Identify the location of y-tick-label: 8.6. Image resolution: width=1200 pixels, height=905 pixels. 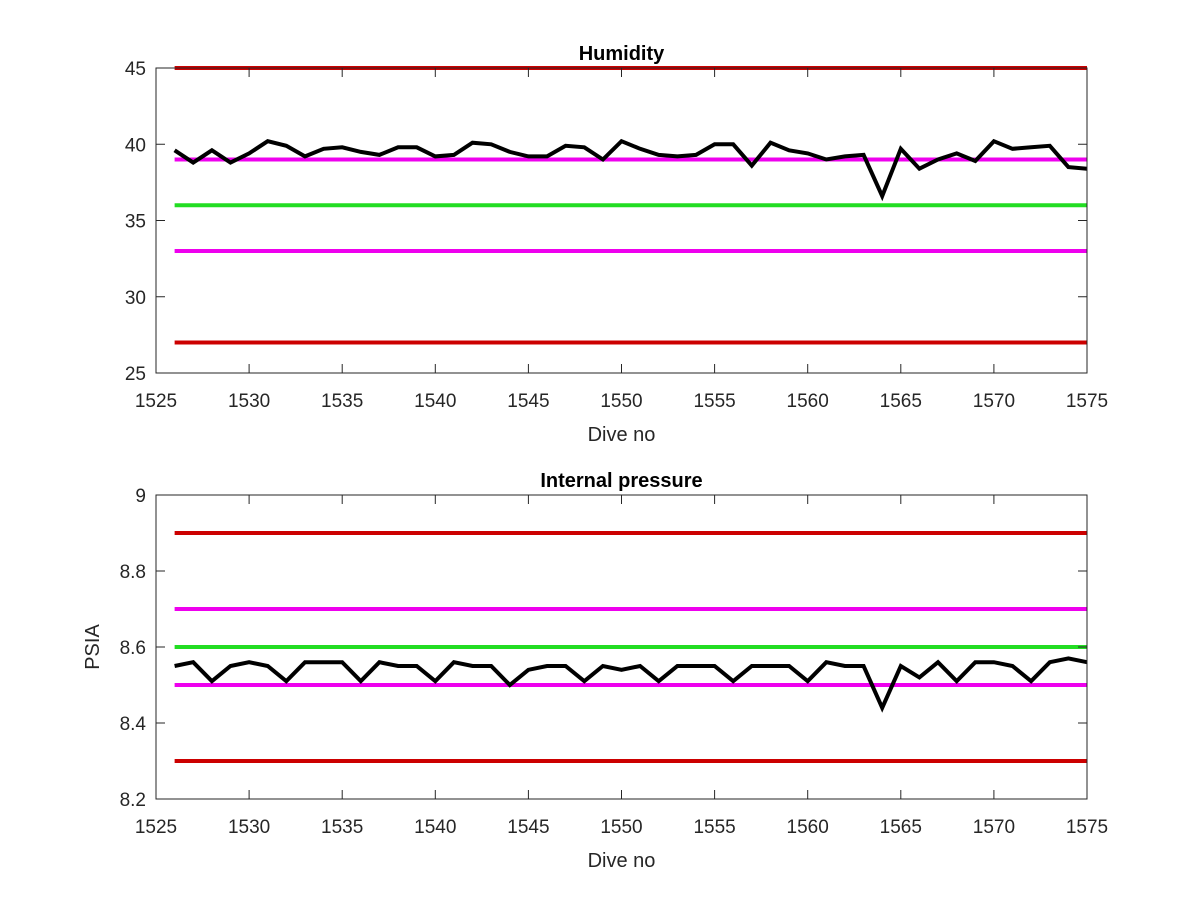
(133, 648).